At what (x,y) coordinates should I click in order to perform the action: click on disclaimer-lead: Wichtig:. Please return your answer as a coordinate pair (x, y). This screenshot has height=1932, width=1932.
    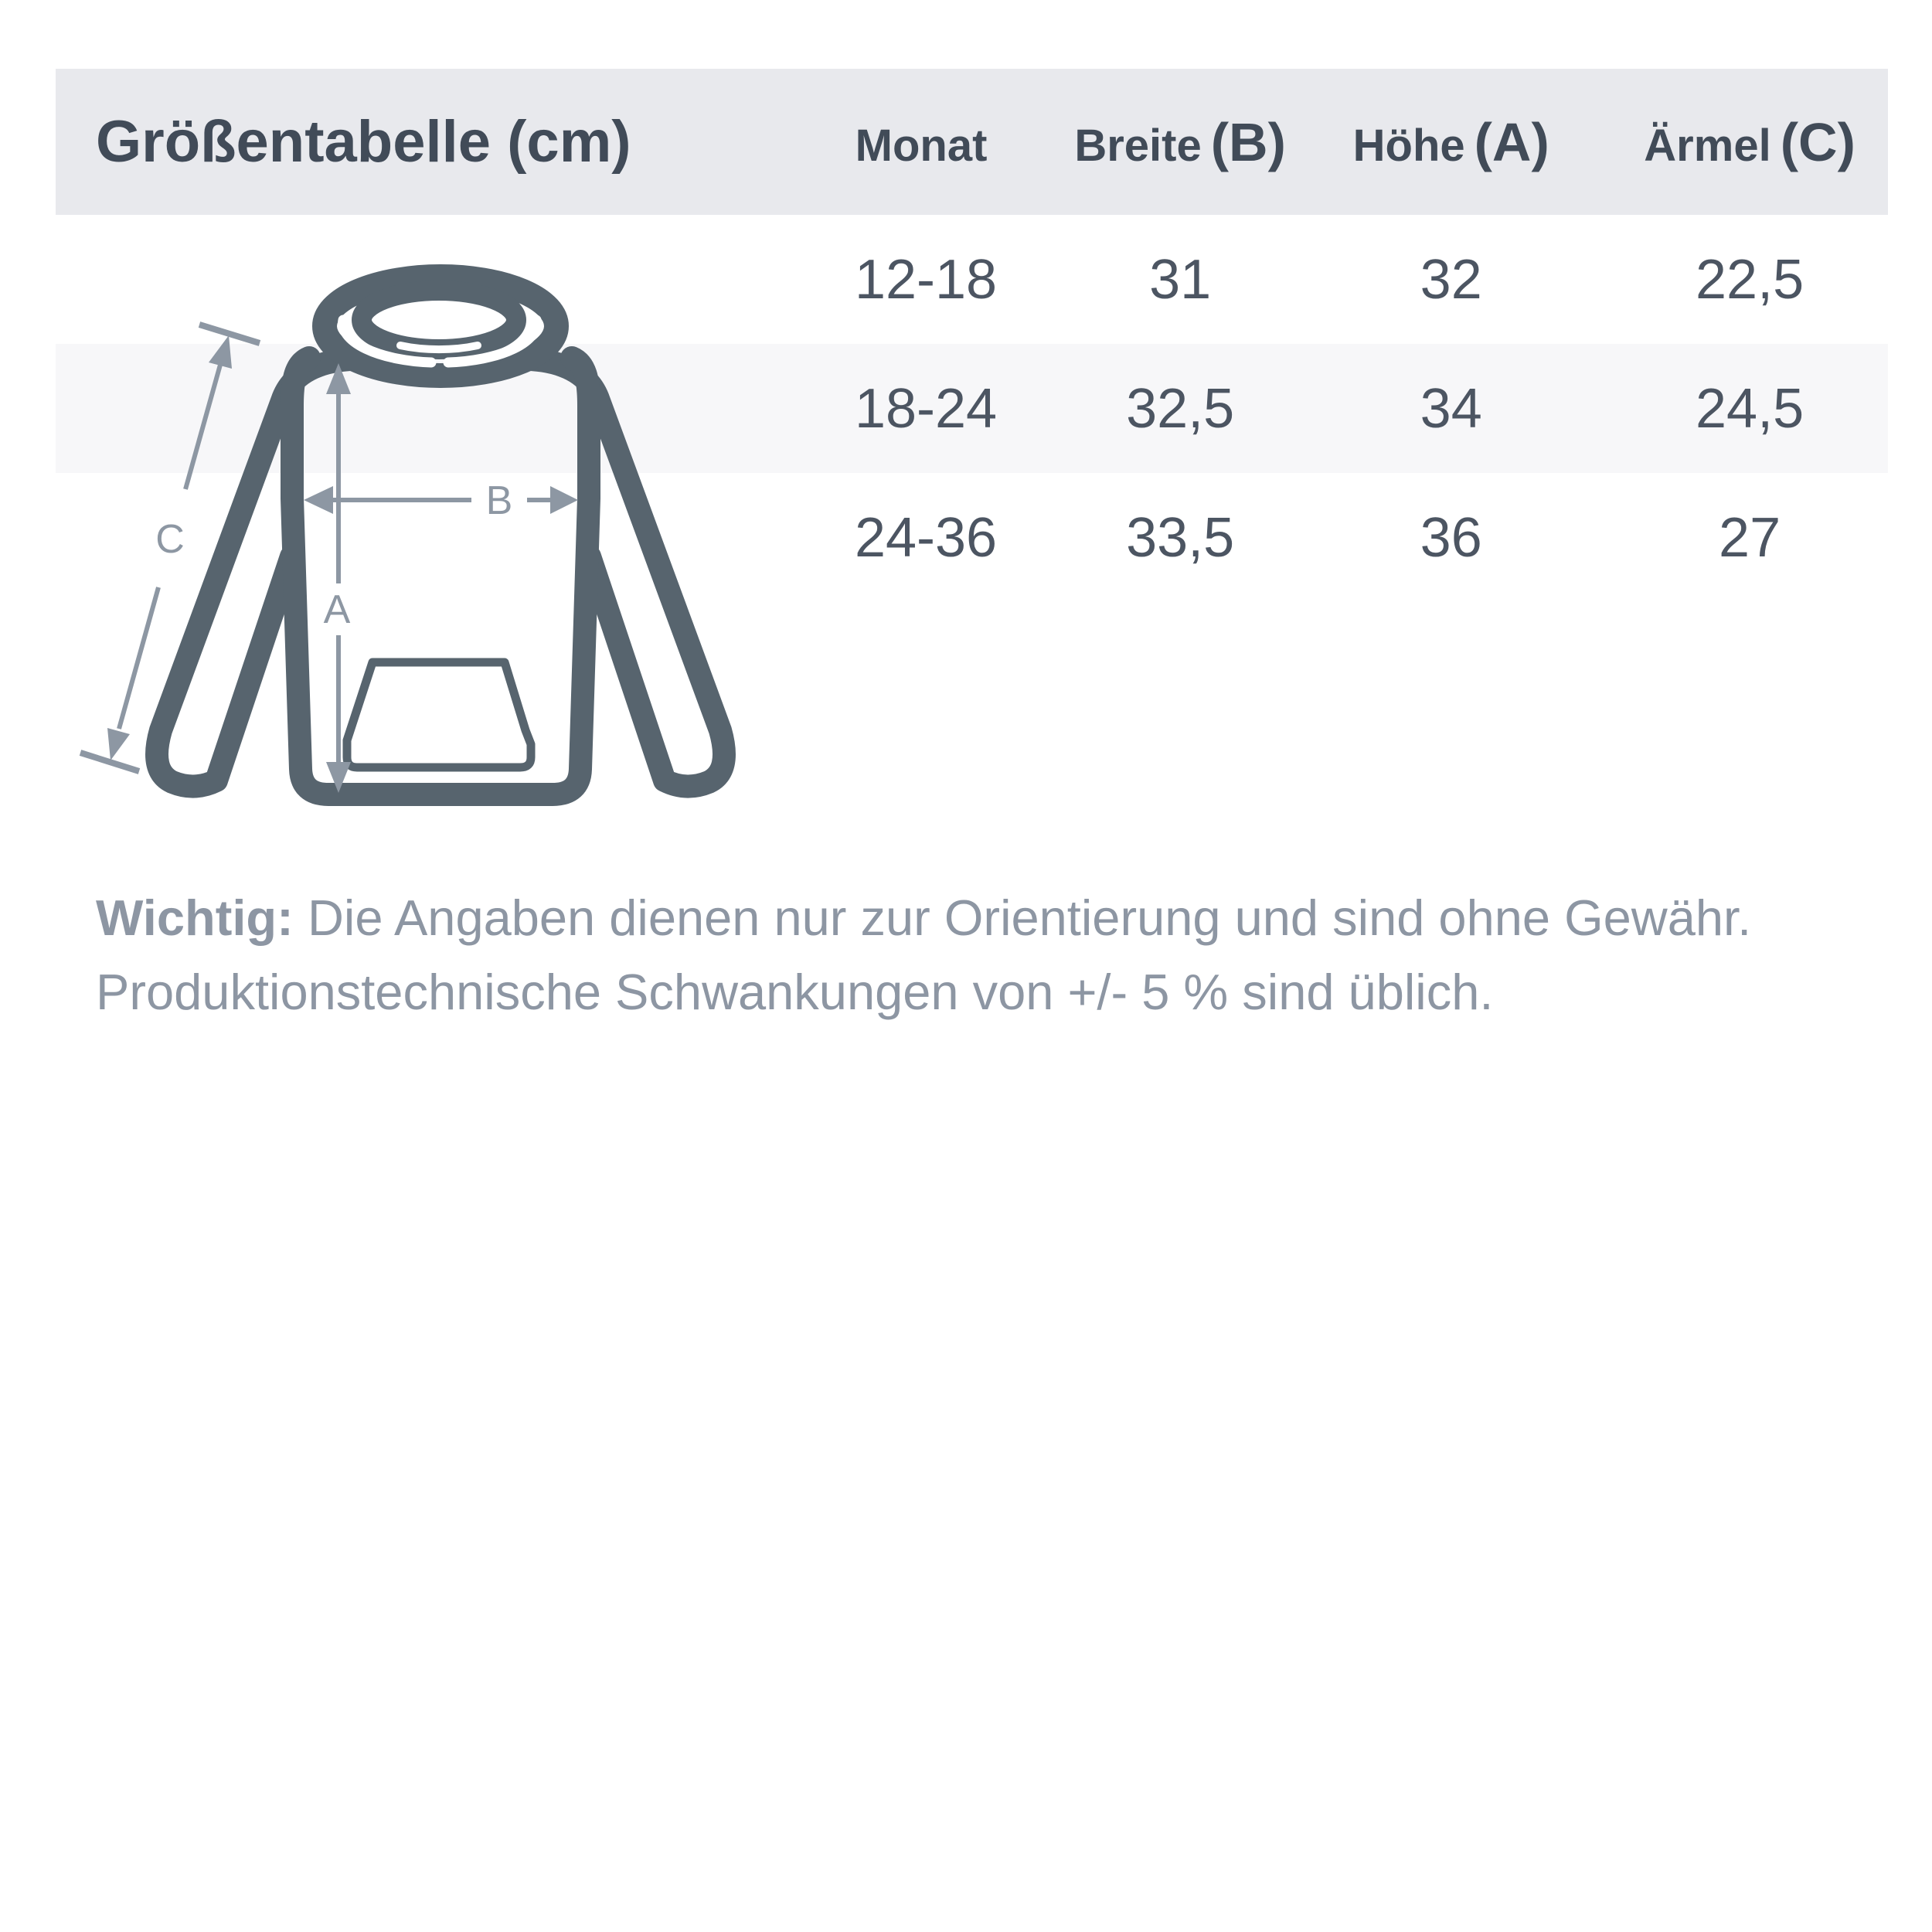
    Looking at the image, I should click on (195, 918).